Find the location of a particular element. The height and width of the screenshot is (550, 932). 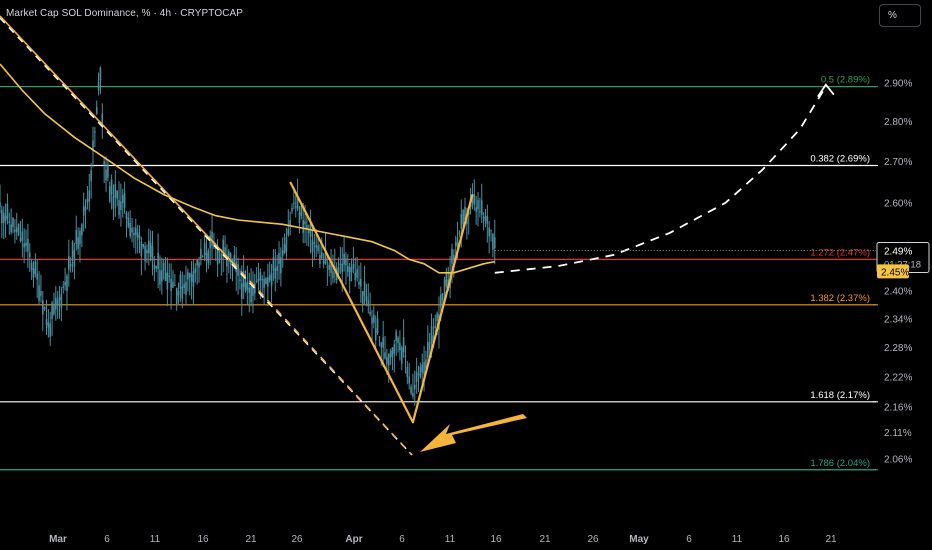

price-tick-label: 2.40% is located at coordinates (898, 291).